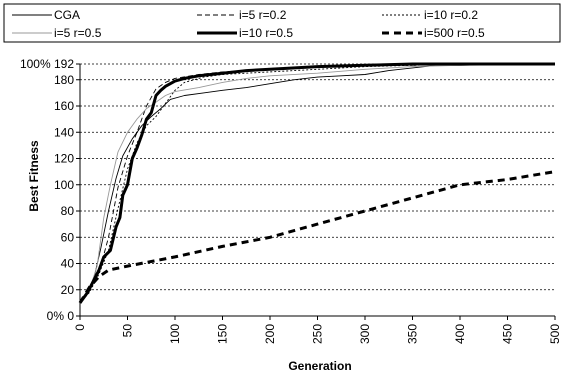 Image resolution: width=566 pixels, height=375 pixels. What do you see at coordinates (318, 334) in the screenshot?
I see `x-tick-label: 250` at bounding box center [318, 334].